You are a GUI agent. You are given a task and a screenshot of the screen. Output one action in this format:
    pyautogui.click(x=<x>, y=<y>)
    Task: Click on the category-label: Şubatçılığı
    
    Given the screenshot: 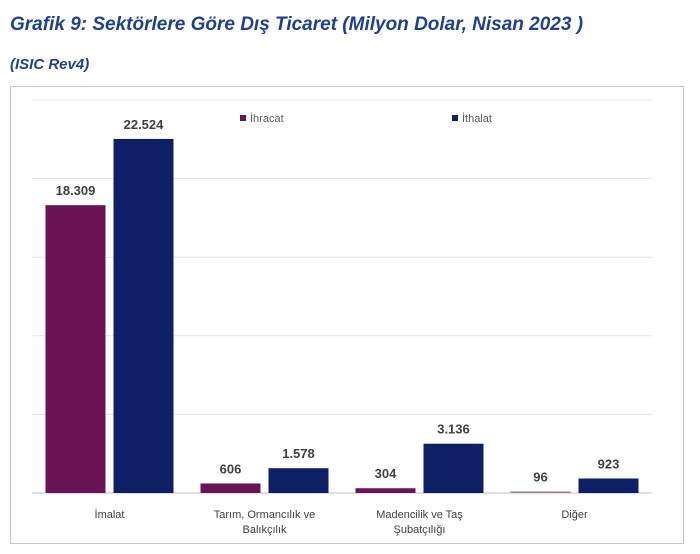 What is the action you would take?
    pyautogui.click(x=420, y=530)
    